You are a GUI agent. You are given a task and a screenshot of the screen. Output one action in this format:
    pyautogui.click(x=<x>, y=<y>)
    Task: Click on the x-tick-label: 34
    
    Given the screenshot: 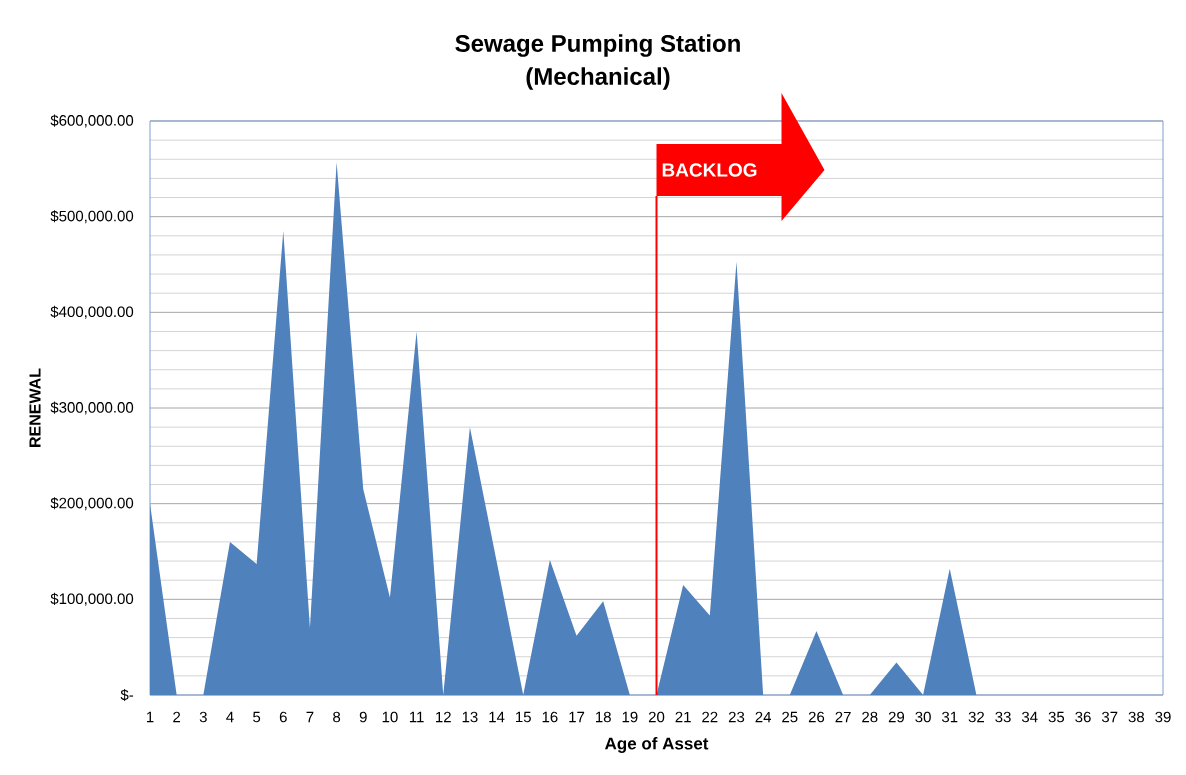 What is the action you would take?
    pyautogui.click(x=1029, y=717)
    